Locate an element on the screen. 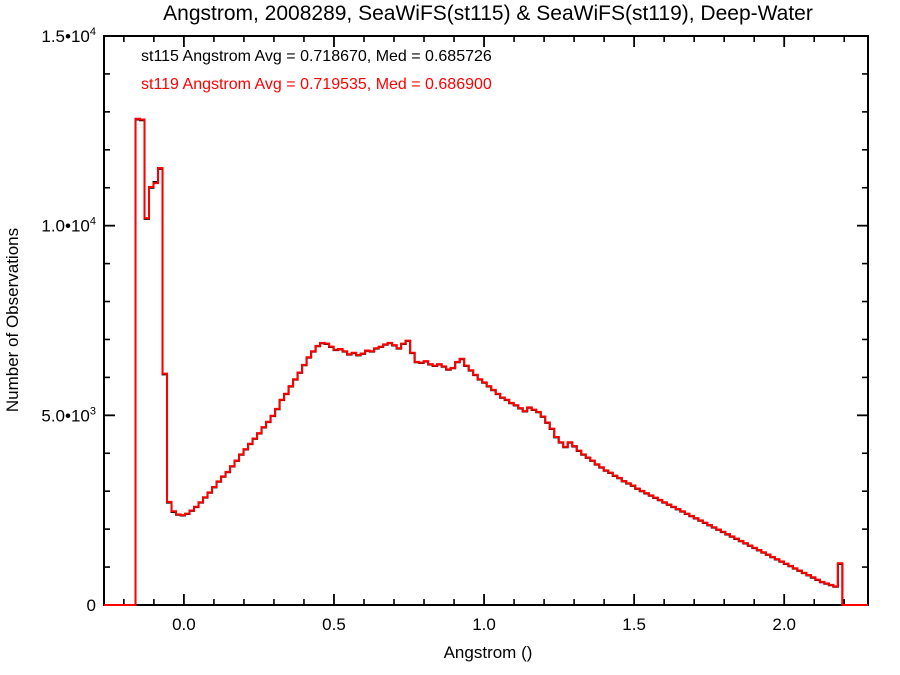 The height and width of the screenshot is (675, 900). y-tick-label: 1.5•104 is located at coordinates (68, 36).